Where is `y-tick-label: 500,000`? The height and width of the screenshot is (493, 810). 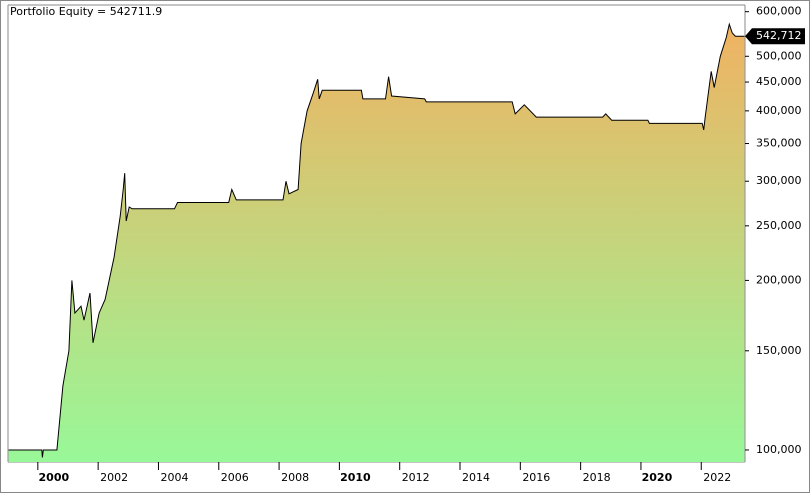
y-tick-label: 500,000 is located at coordinates (779, 55).